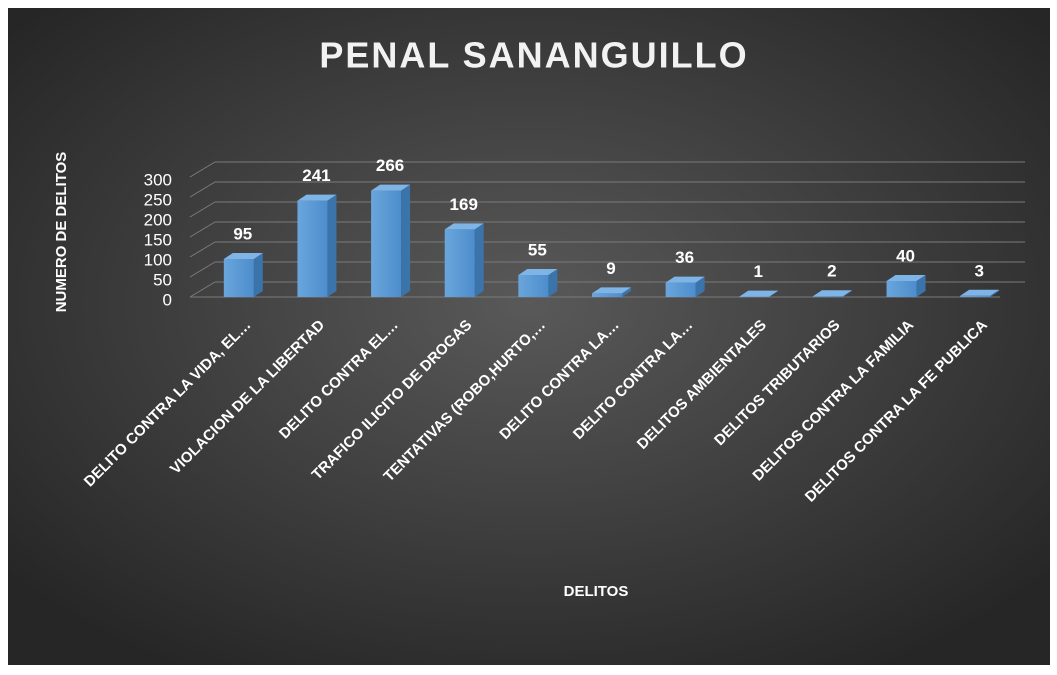 This screenshot has height=675, width=1057. Describe the element at coordinates (684, 257) in the screenshot. I see `data-label: 36` at that location.